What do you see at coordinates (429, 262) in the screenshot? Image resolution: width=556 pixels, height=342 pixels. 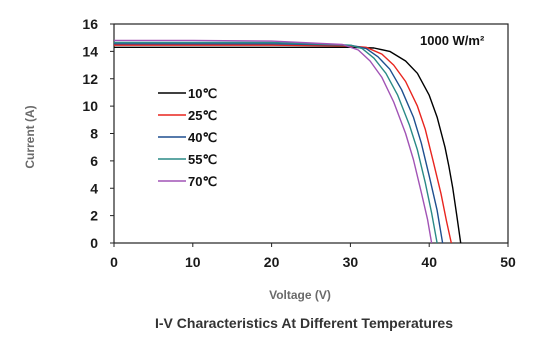 I see `x-tick-label: 40` at bounding box center [429, 262].